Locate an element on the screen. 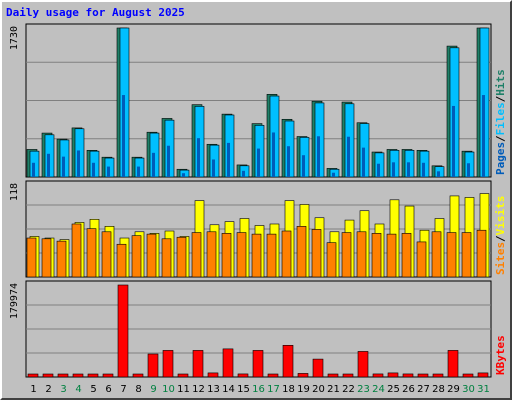  x-tick-label: 15 is located at coordinates (243, 389).